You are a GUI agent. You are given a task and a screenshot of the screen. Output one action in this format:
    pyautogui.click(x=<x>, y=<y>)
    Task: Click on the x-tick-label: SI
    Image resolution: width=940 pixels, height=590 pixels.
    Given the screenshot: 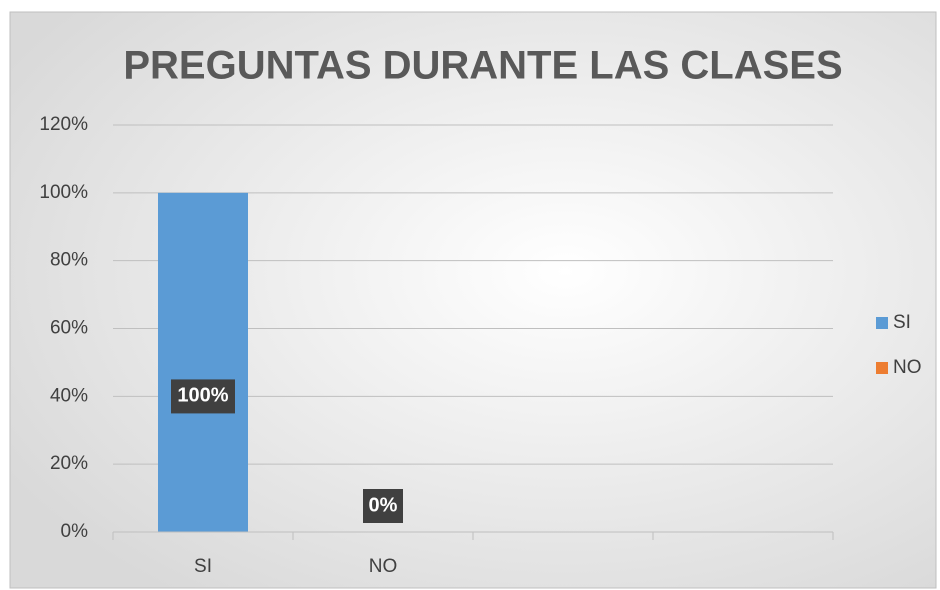 What is the action you would take?
    pyautogui.click(x=203, y=566)
    